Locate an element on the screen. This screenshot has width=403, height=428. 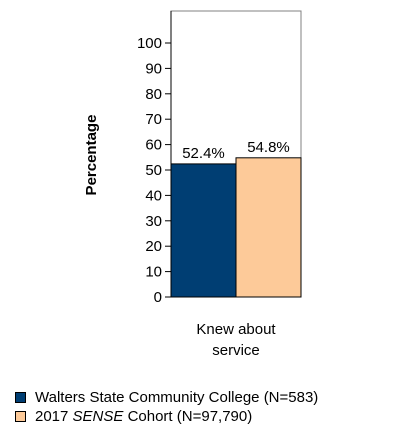
legend-label-sense-cohort: 2017 SENSE Cohort (N=97,790) is located at coordinates (143, 416).